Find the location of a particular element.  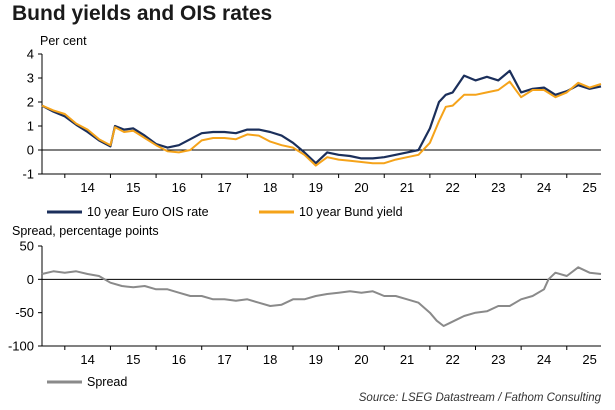

y-tick-label: -1 is located at coordinates (28, 174).